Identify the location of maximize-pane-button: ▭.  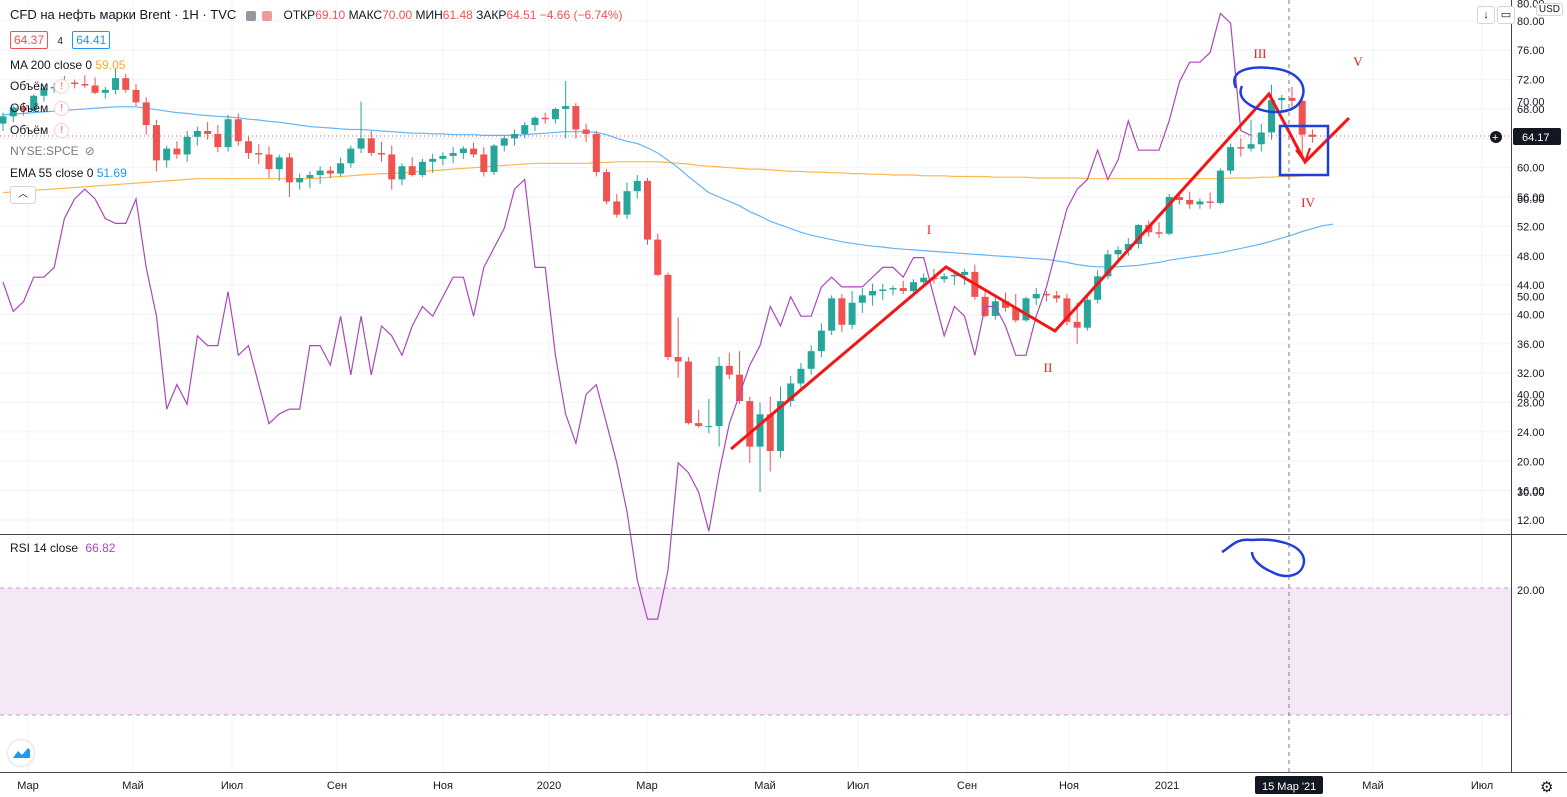
(1506, 15).